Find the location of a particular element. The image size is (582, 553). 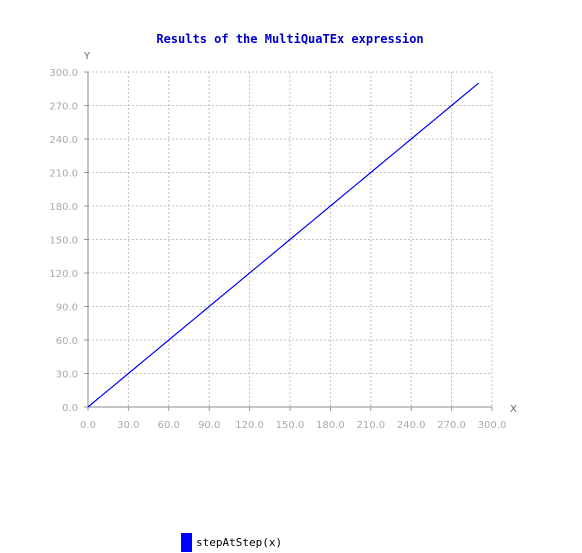

y-tick-label: 210.0 is located at coordinates (63, 174).